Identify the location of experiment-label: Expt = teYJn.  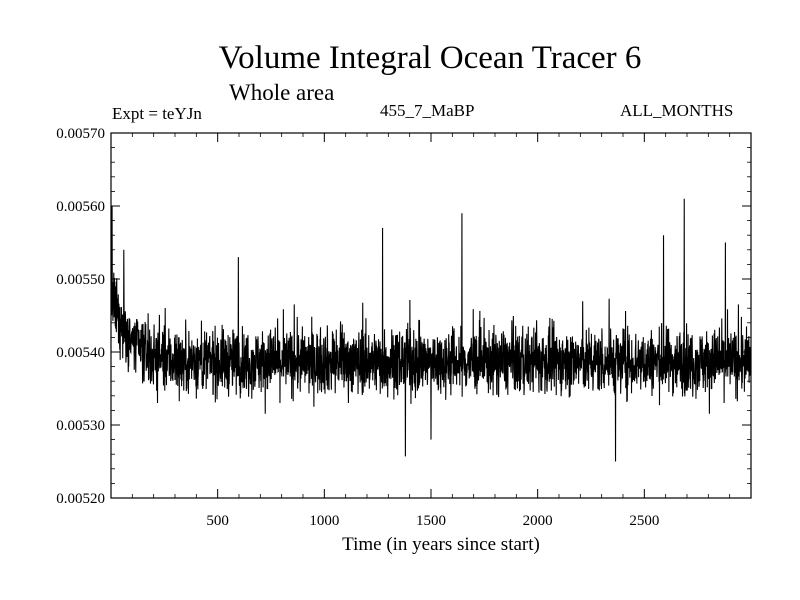
(157, 113).